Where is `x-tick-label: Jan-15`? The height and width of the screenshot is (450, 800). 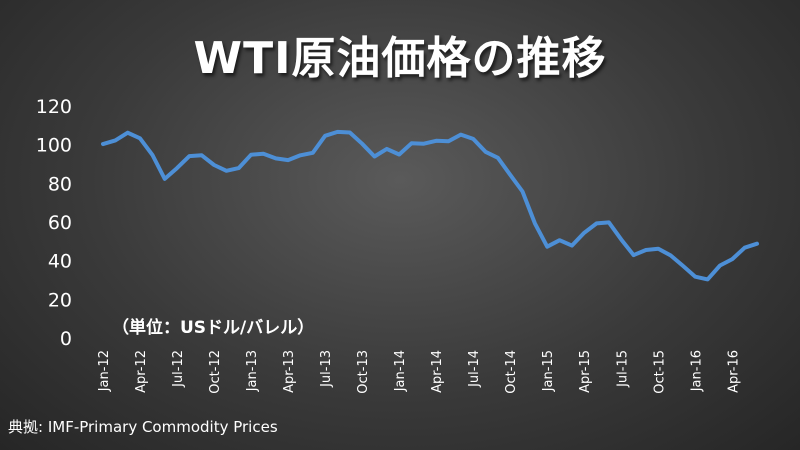
x-tick-label: Jan-15 is located at coordinates (548, 371).